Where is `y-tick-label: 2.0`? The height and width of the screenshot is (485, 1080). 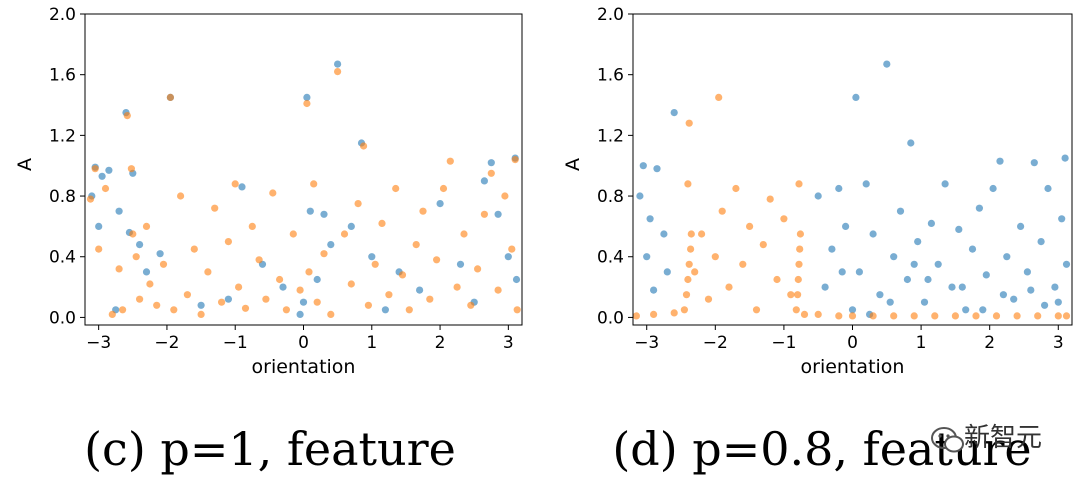 y-tick-label: 2.0 is located at coordinates (62, 15).